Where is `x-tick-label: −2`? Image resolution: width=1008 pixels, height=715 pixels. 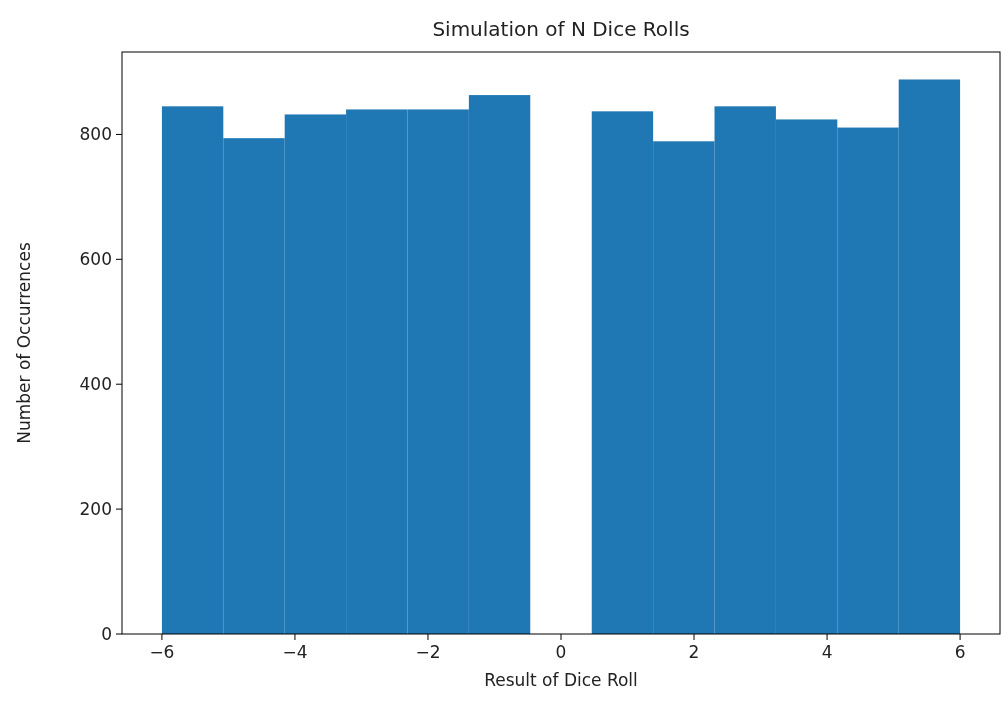 x-tick-label: −2 is located at coordinates (428, 652).